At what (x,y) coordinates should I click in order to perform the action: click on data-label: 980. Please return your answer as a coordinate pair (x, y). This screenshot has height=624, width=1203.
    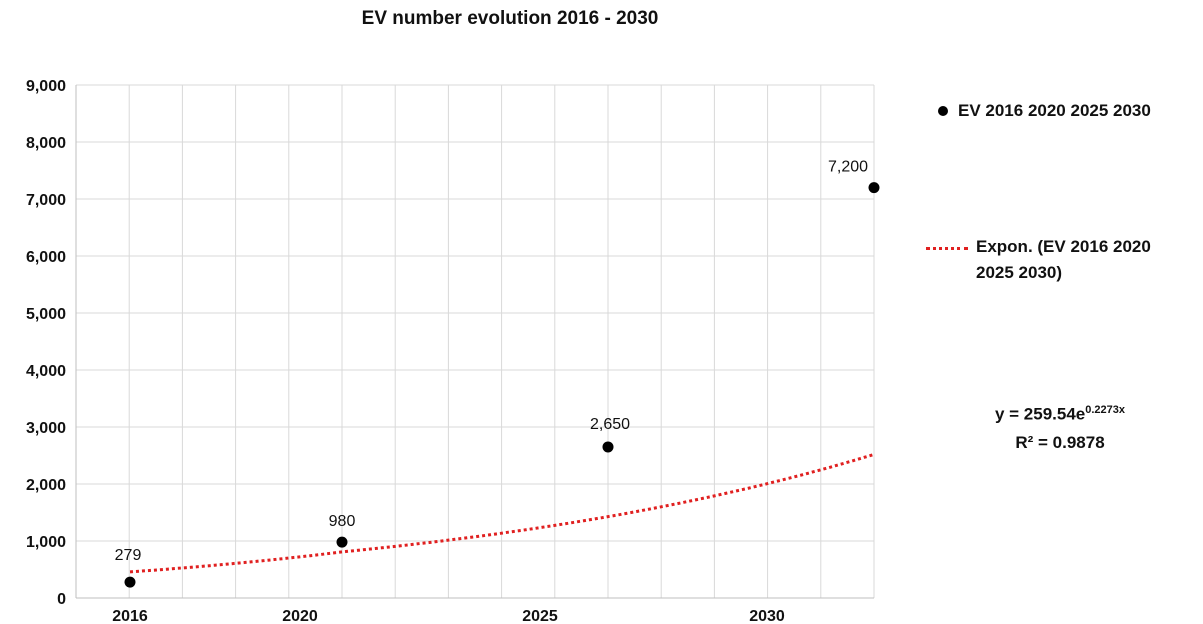
    Looking at the image, I should click on (342, 521).